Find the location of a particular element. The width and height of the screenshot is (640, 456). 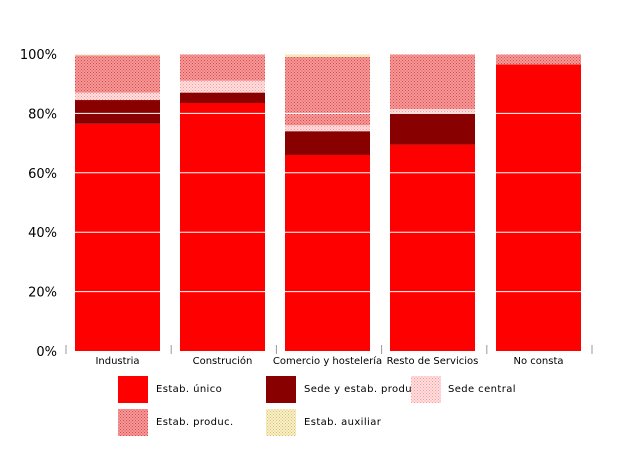

legend-item: Sede central is located at coordinates (463, 389).